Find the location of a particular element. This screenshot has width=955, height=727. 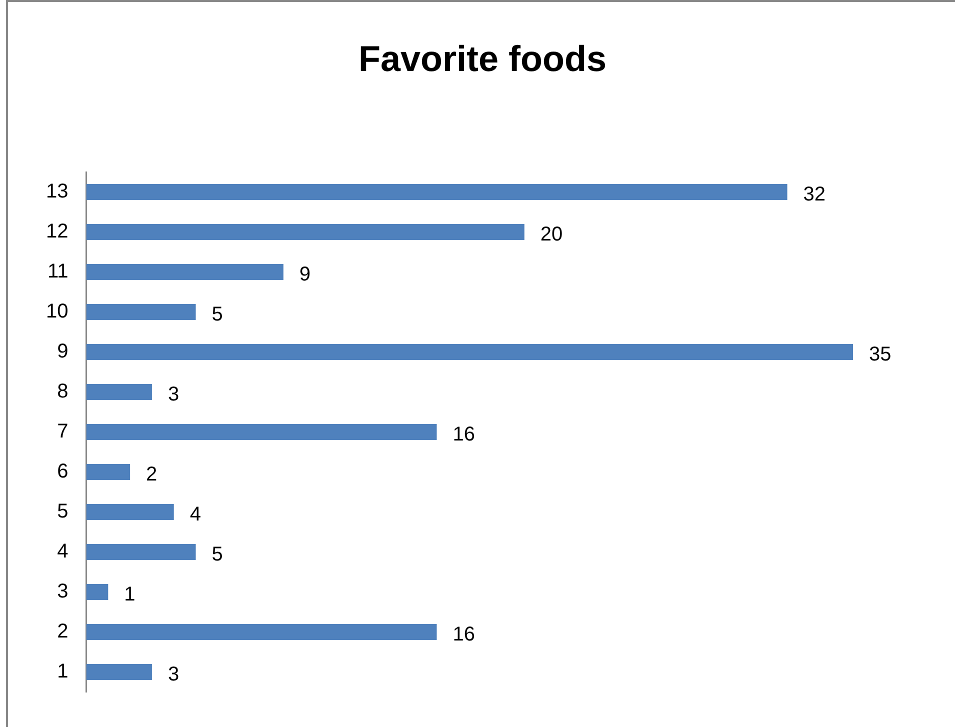

y-tick-label: 3 is located at coordinates (62, 591).